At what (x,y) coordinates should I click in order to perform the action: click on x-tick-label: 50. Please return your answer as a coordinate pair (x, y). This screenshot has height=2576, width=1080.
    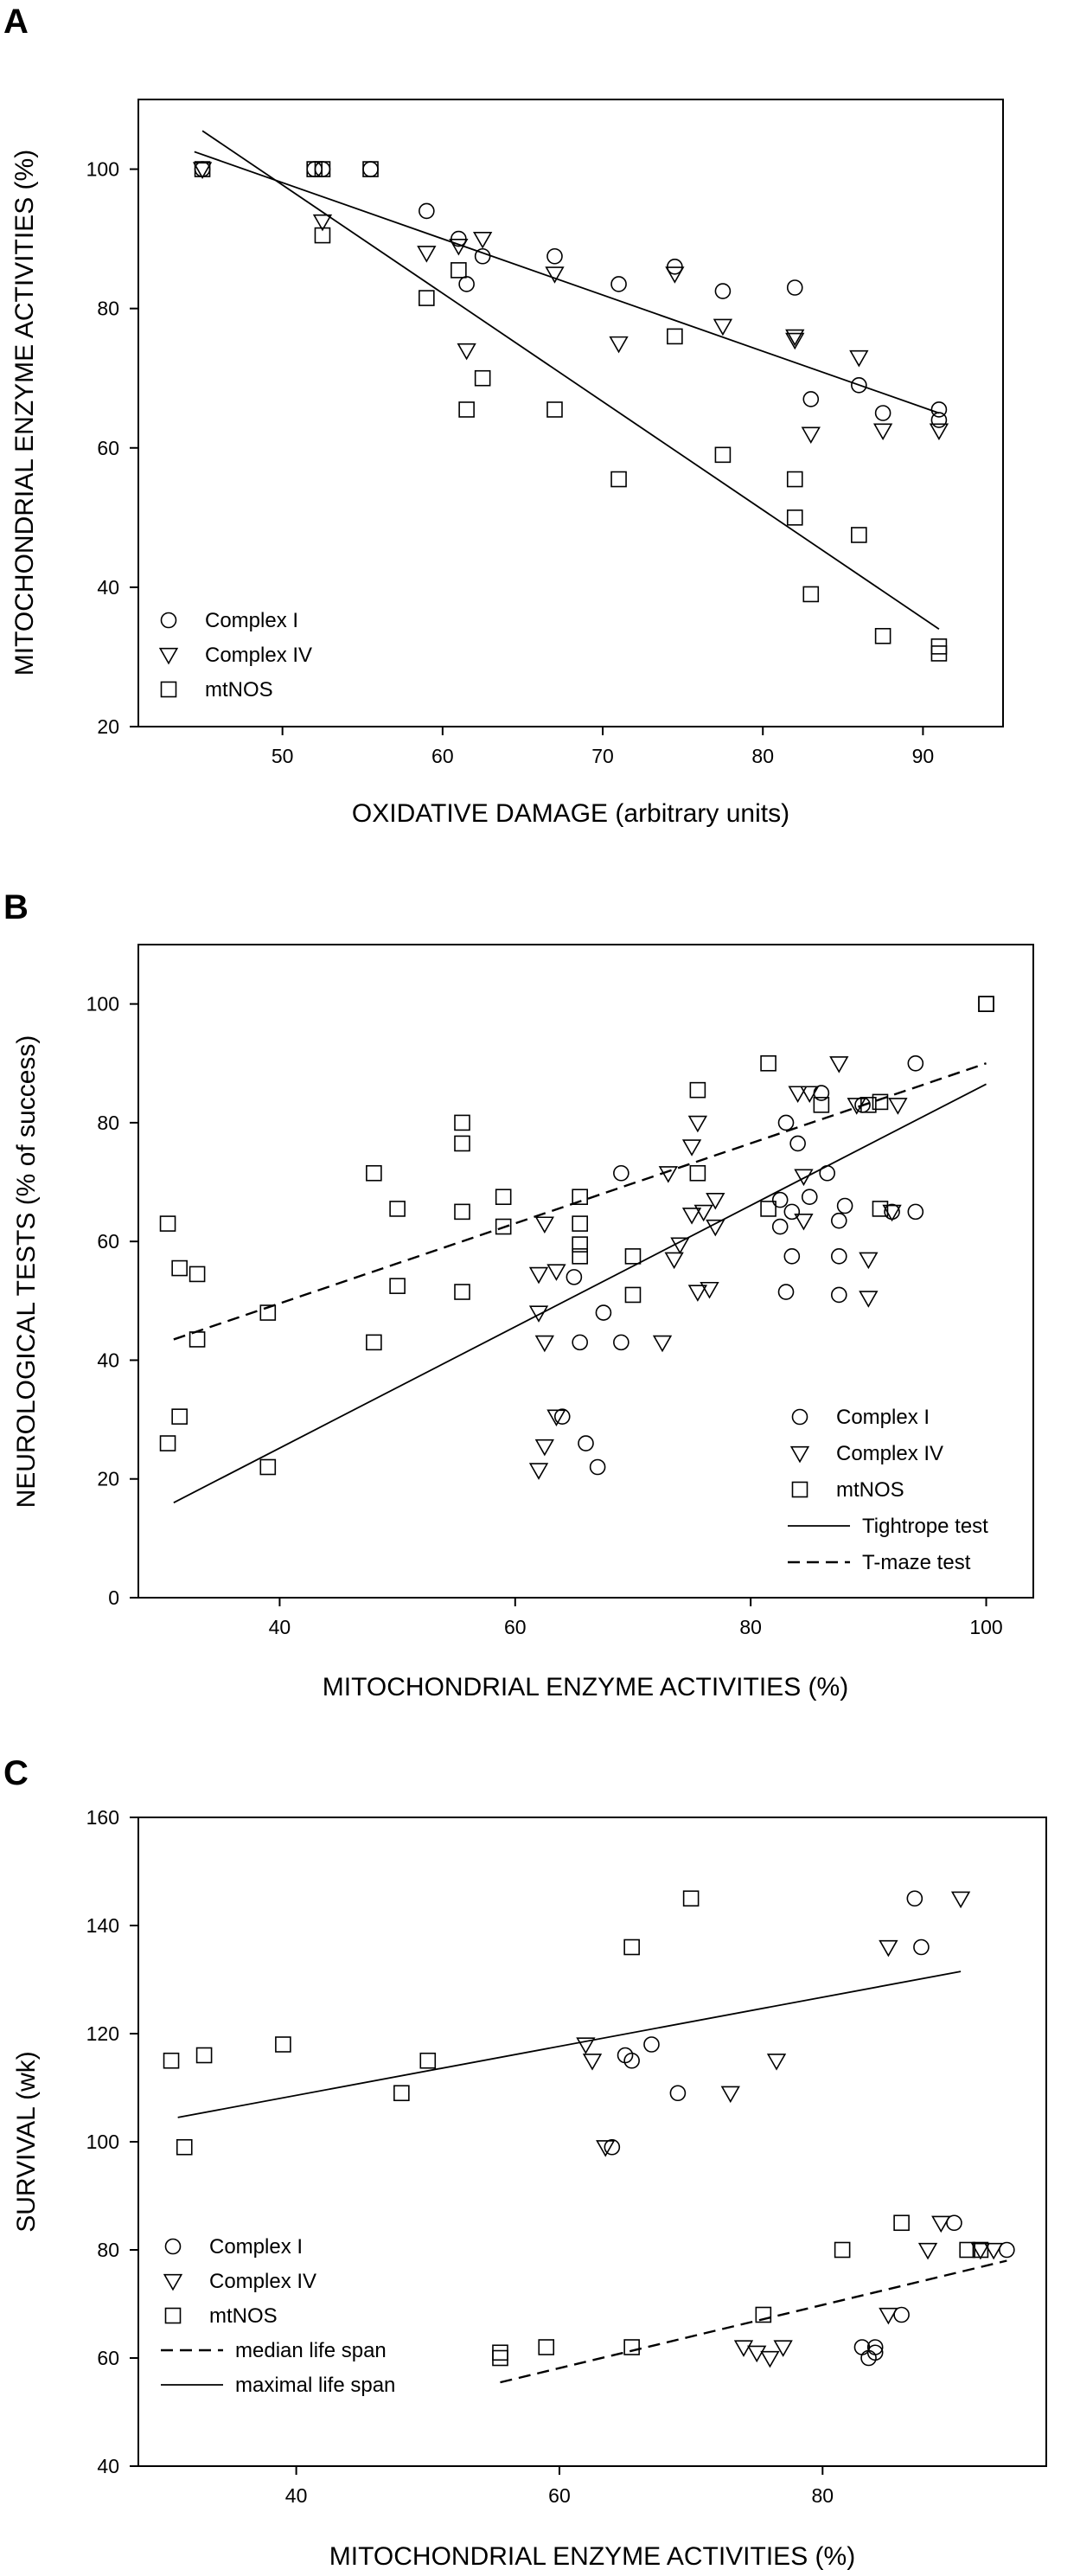
    Looking at the image, I should click on (283, 756).